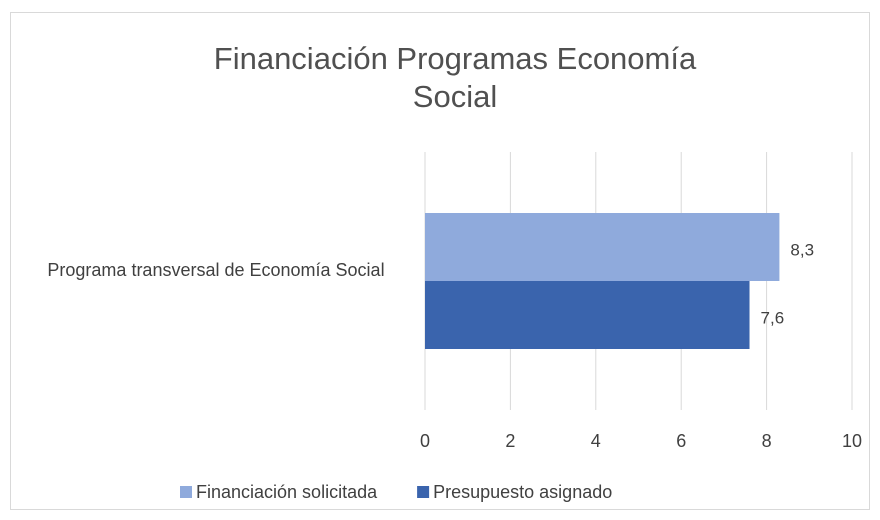 This screenshot has height=520, width=880. What do you see at coordinates (216, 270) in the screenshot?
I see `category-label: Programa transversal de Economía Social` at bounding box center [216, 270].